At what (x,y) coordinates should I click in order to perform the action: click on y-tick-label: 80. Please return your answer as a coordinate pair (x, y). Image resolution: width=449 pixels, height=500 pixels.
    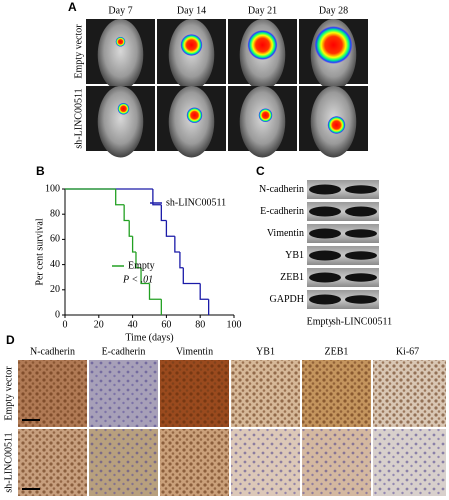
    Looking at the image, I should click on (55, 213).